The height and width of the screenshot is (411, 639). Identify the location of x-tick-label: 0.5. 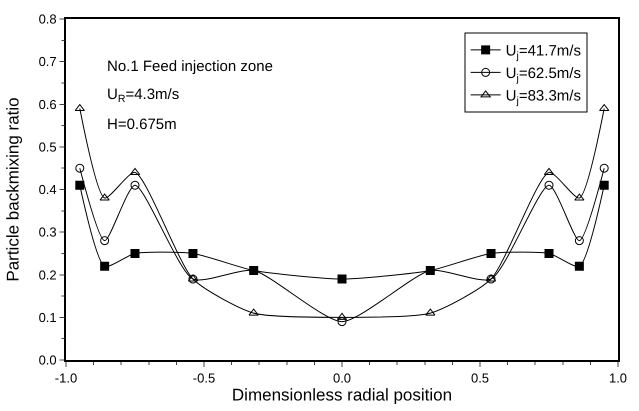
(480, 378).